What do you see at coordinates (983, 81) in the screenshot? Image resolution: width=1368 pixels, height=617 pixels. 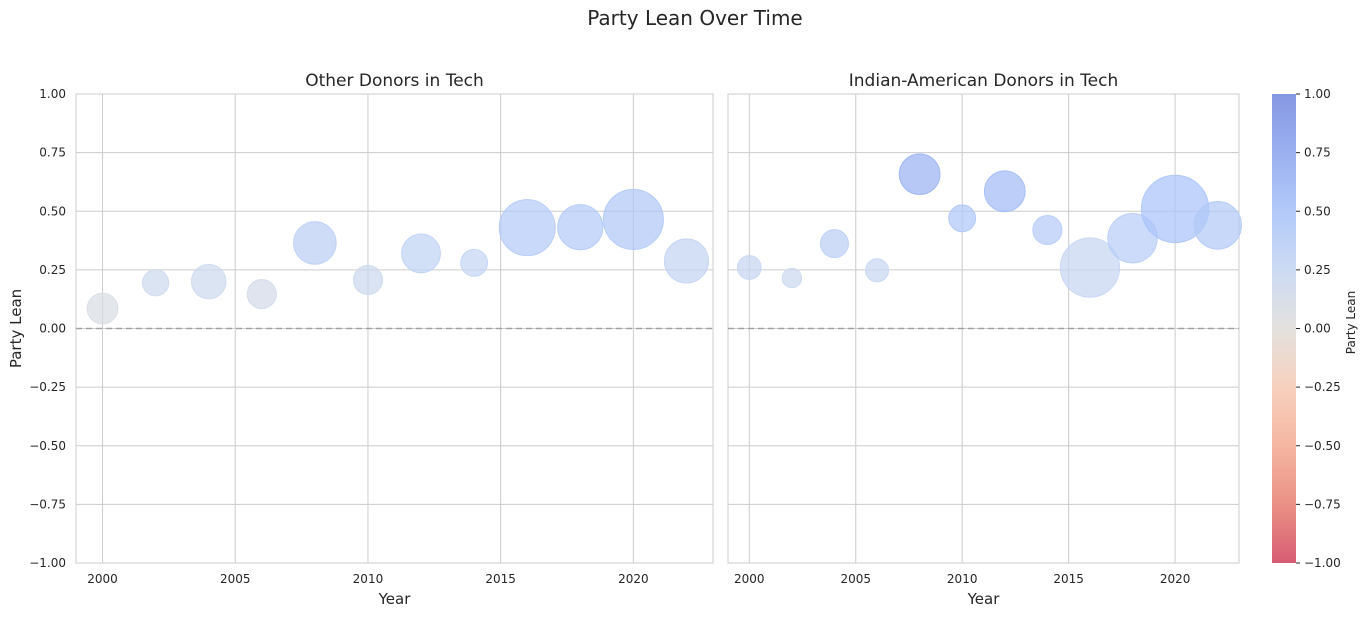 I see `panel-title: Indian-American Donors in Tech` at bounding box center [983, 81].